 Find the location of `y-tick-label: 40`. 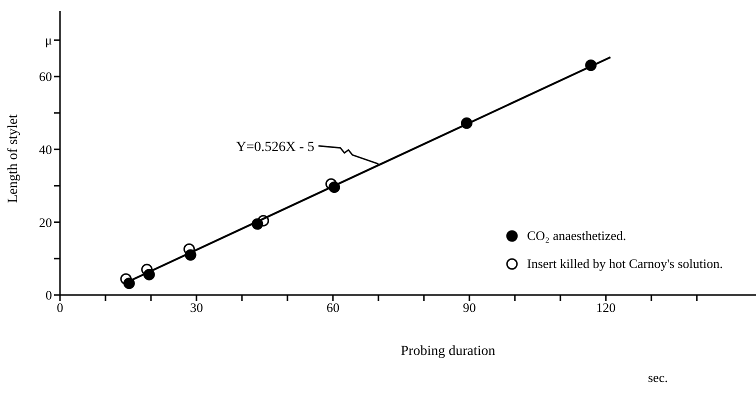

y-tick-label: 40 is located at coordinates (45, 149).